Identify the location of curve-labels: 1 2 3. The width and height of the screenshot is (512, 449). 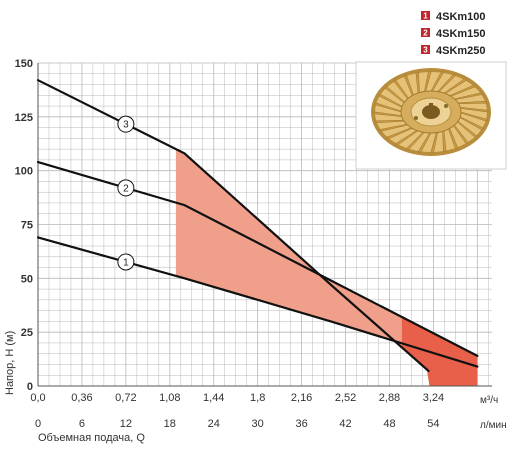
(126, 193).